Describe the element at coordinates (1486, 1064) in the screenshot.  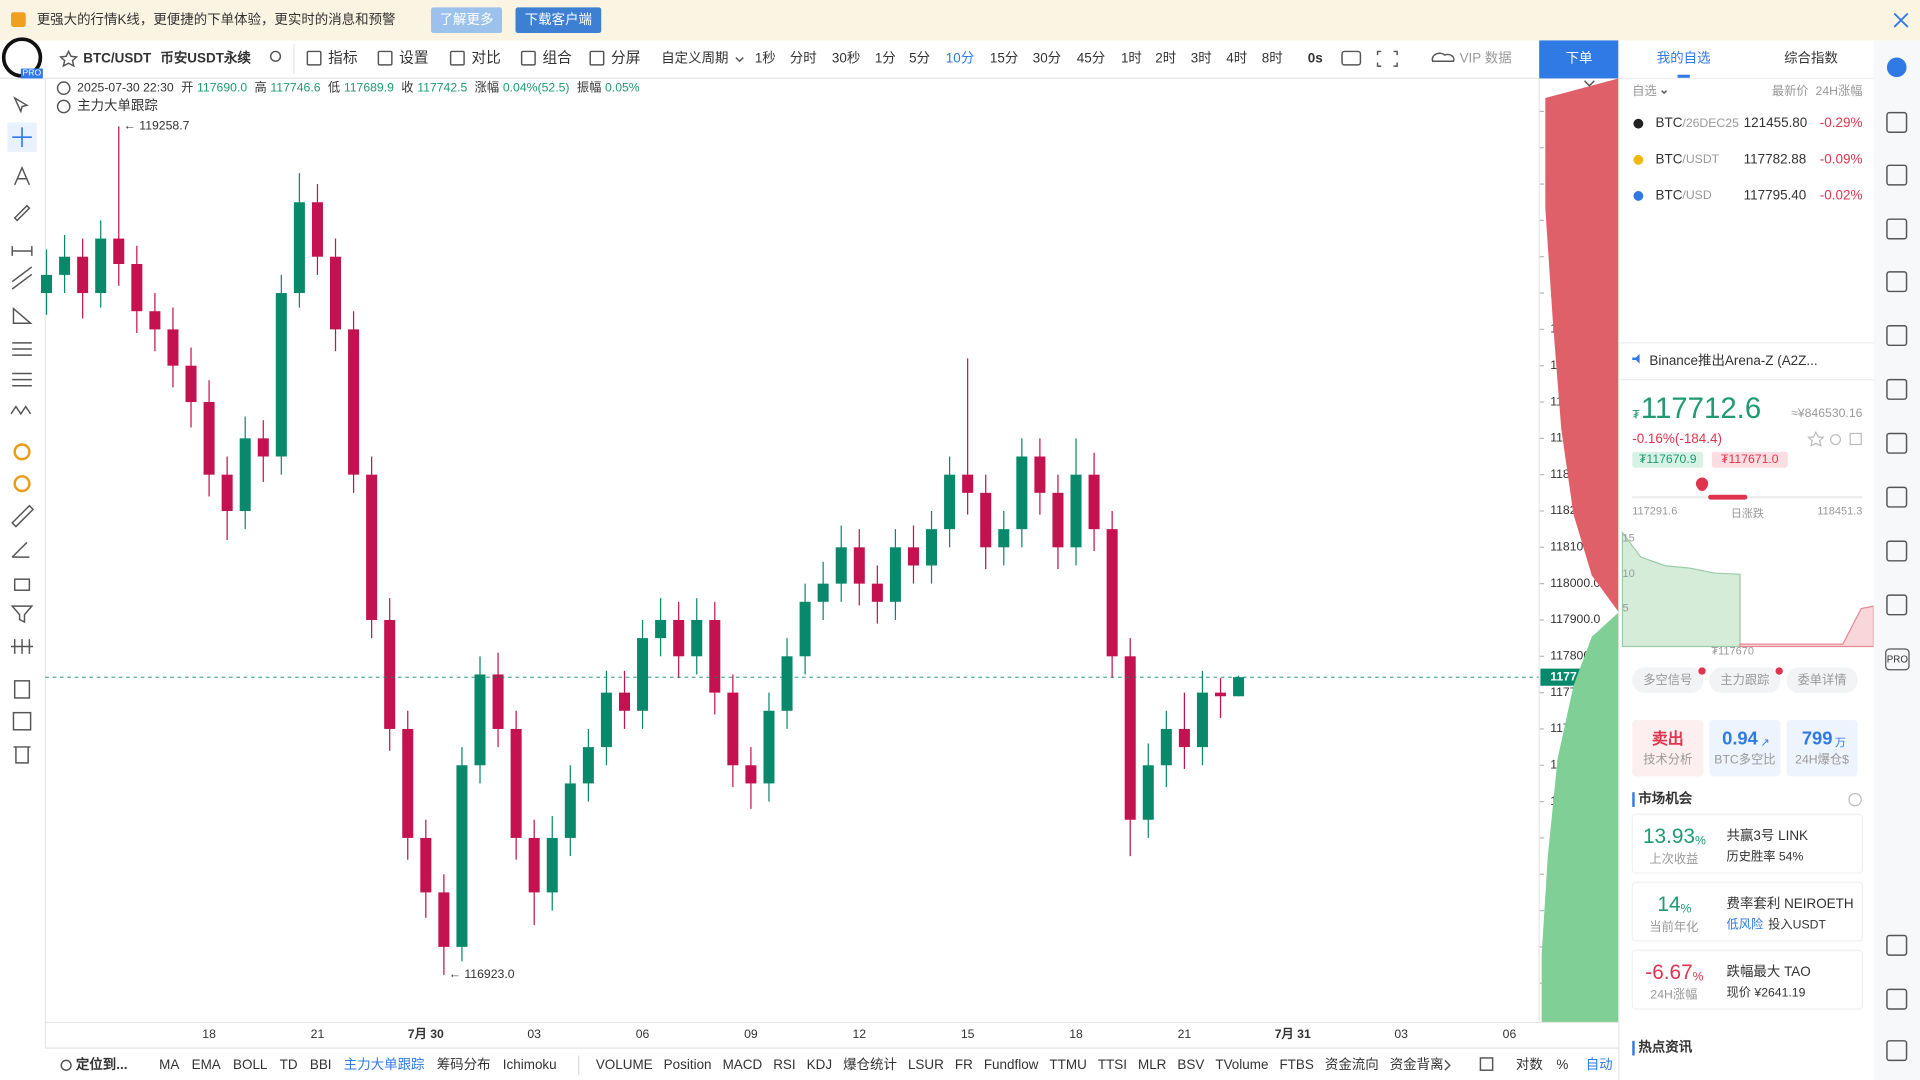
I see `edit-indicators` at that location.